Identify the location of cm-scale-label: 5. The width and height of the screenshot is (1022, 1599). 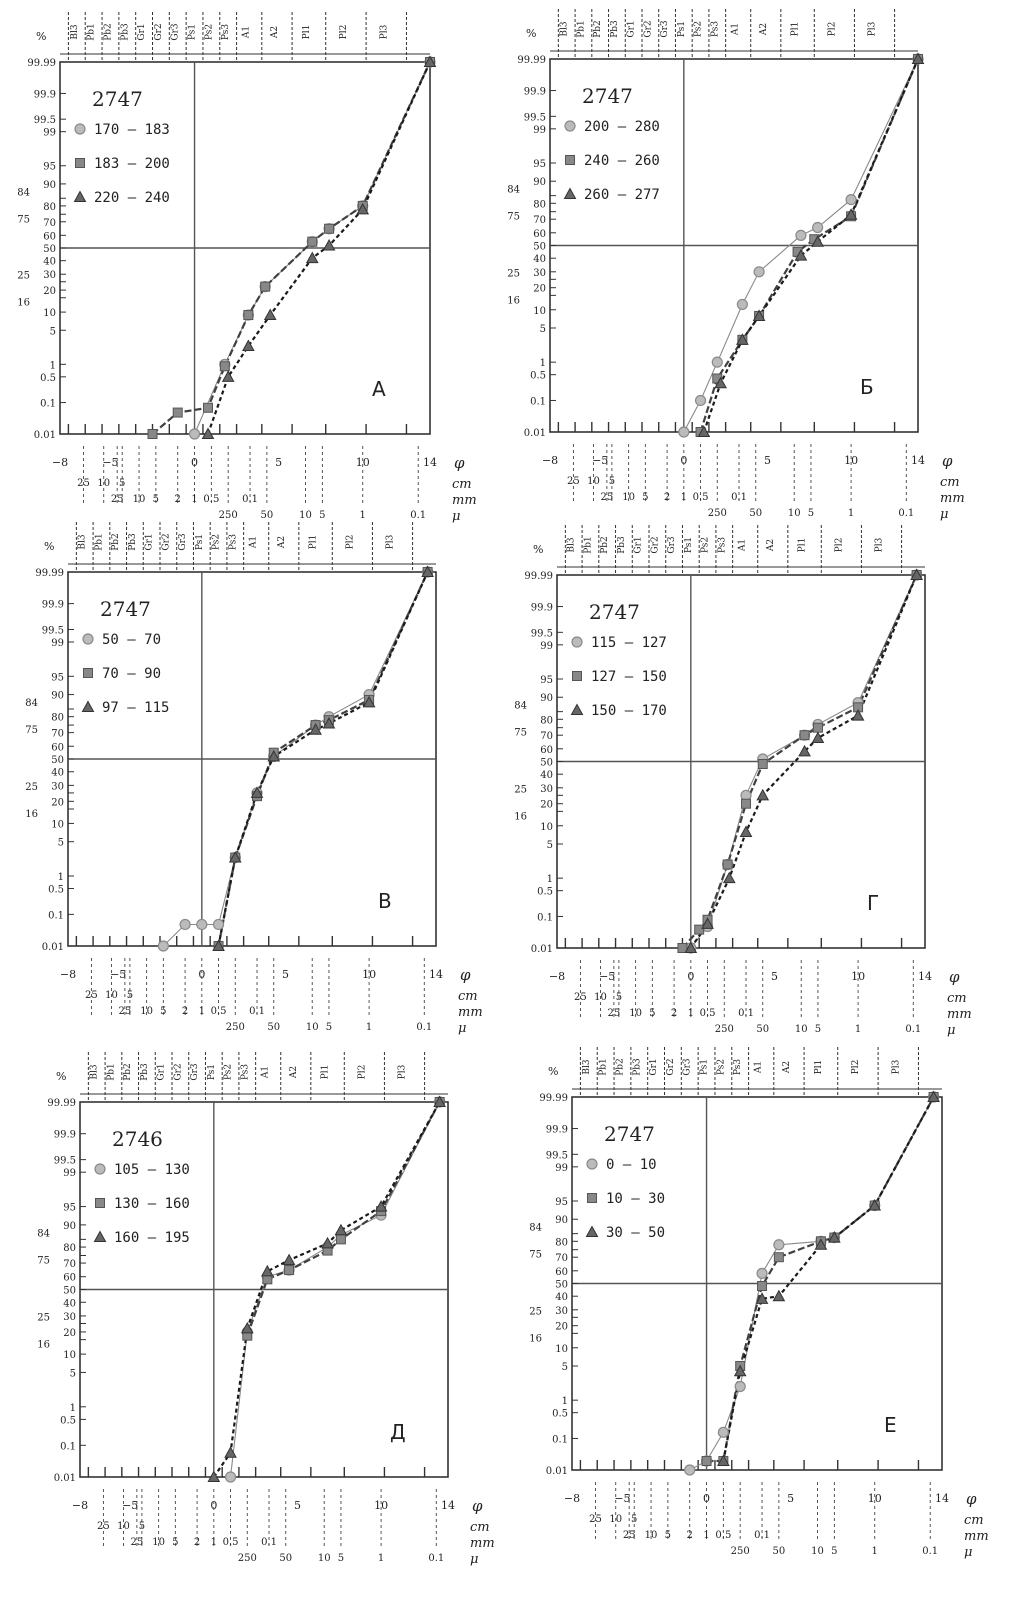
(619, 997).